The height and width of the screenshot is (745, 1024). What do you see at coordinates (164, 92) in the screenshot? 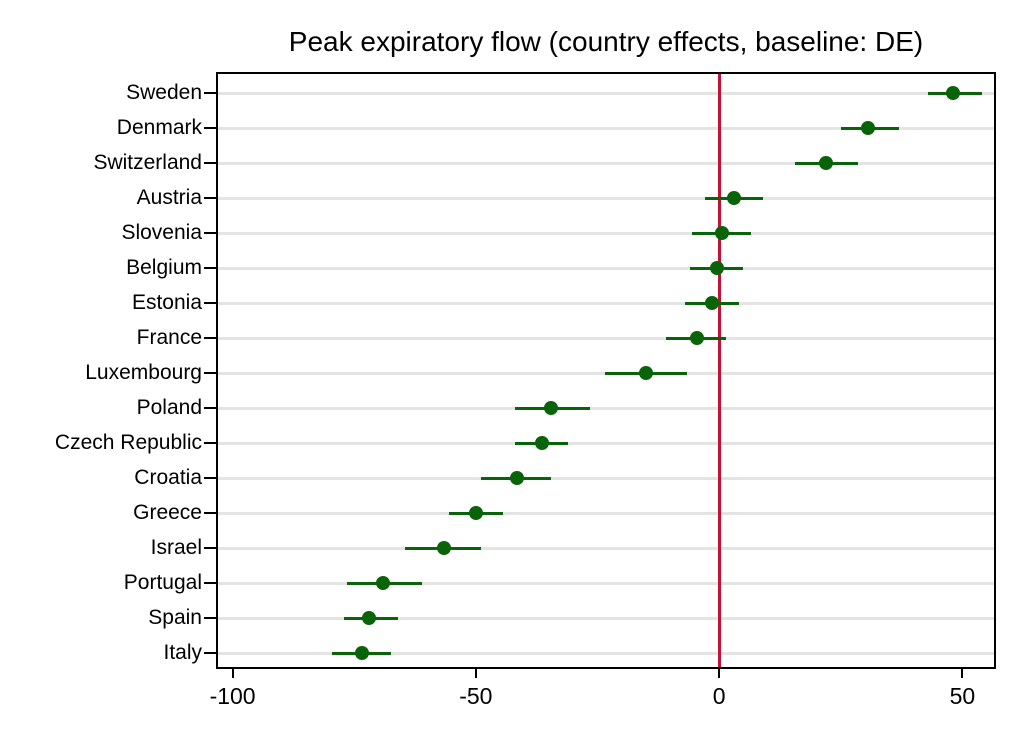
I see `country-label: Sweden` at bounding box center [164, 92].